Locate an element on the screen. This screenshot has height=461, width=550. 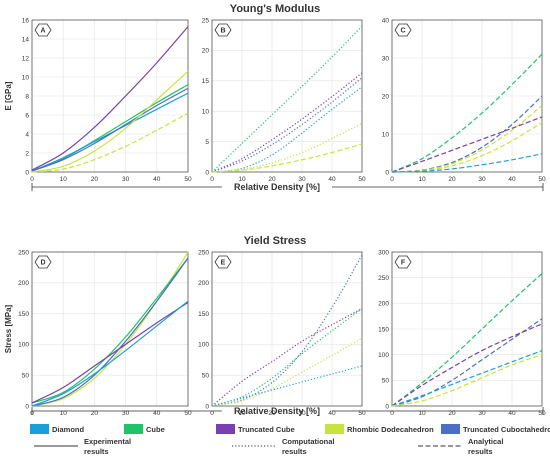
legend-label-solid: Experimental results is located at coordinates (107, 446).